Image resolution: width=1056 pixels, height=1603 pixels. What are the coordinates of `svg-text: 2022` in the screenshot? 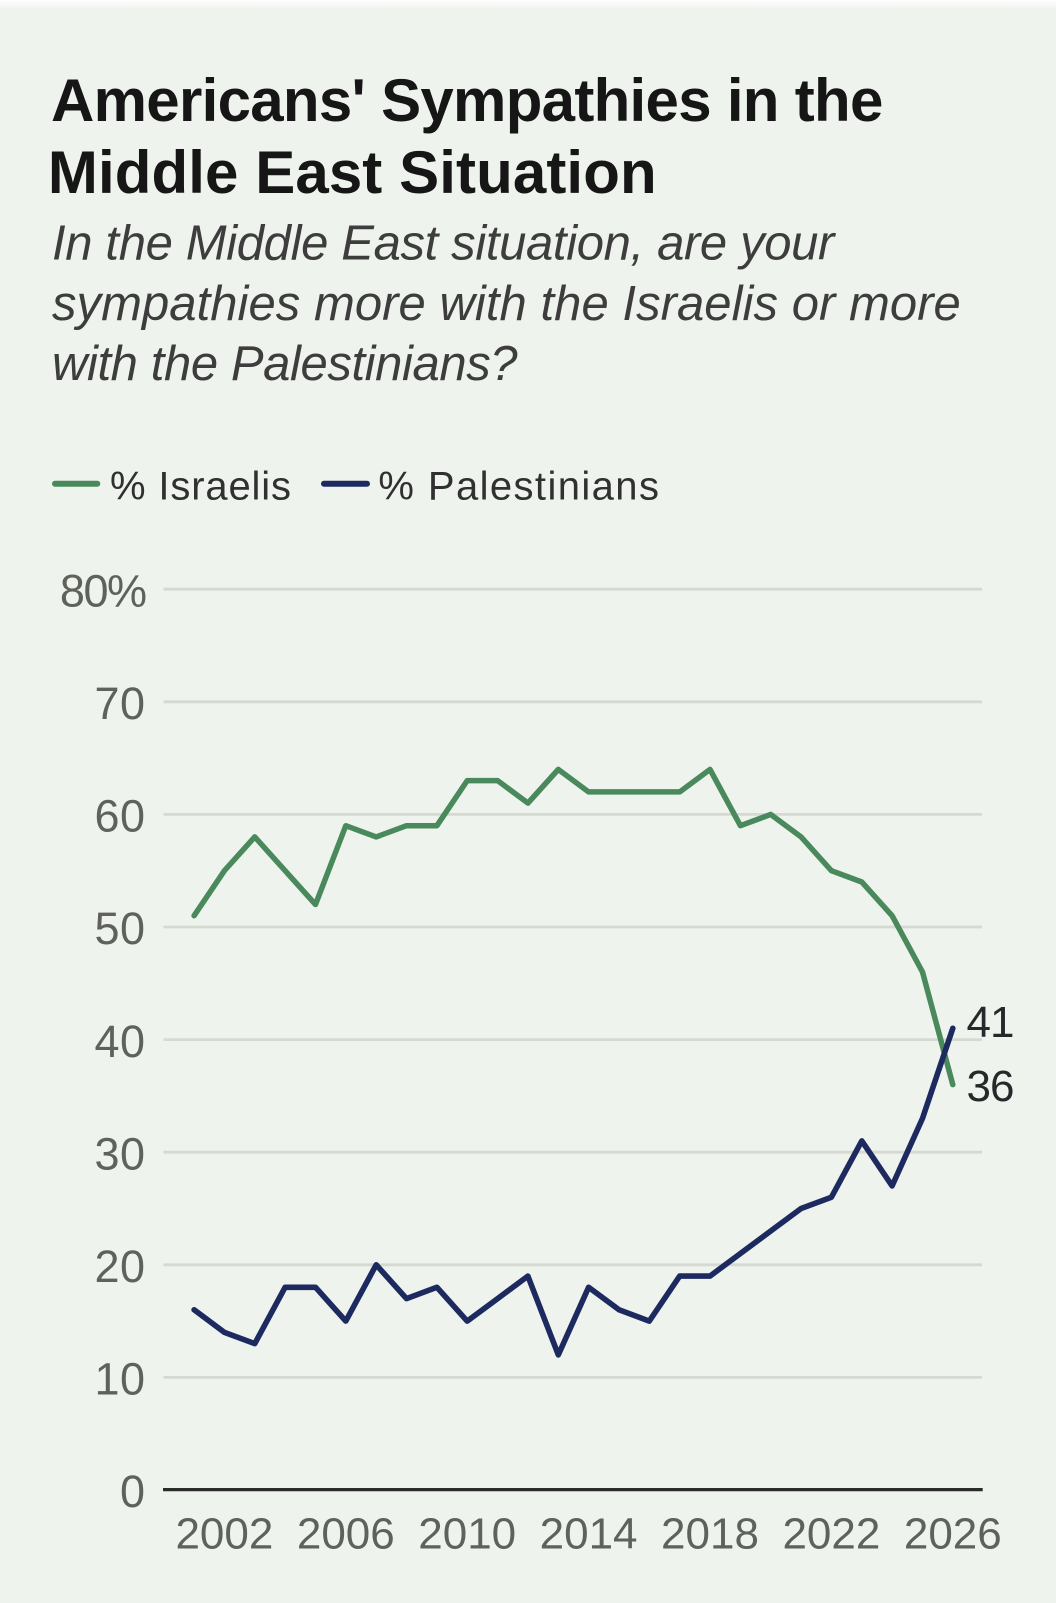 It's located at (831, 1534).